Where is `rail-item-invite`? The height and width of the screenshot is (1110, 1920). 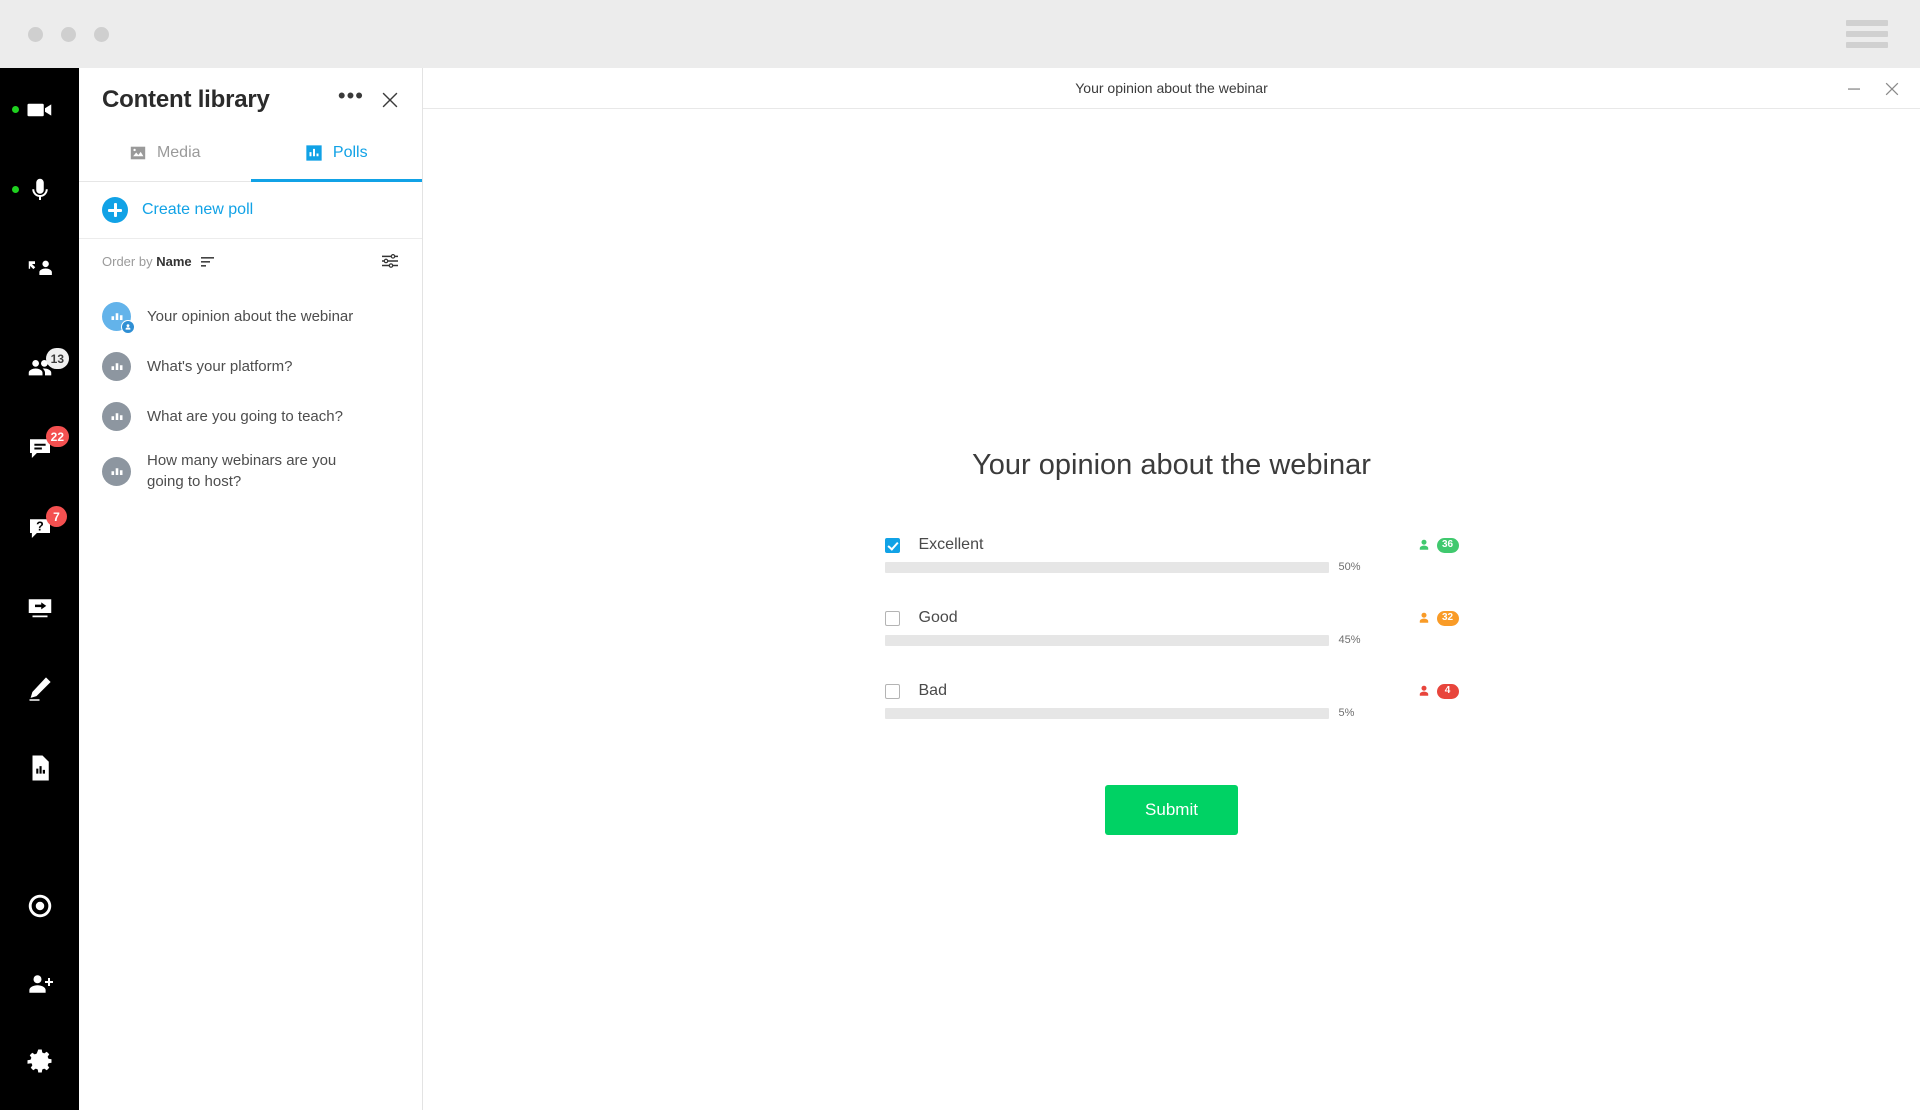
rail-item-invite is located at coordinates (39, 984).